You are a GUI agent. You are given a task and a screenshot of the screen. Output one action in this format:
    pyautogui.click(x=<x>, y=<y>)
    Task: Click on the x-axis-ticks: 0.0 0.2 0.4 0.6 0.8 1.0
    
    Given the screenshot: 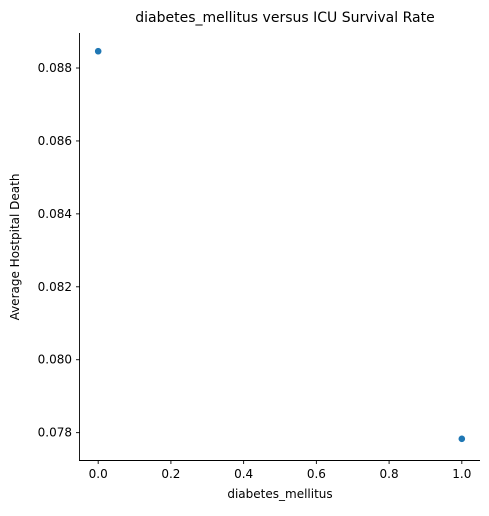 What is the action you would take?
    pyautogui.click(x=280, y=470)
    